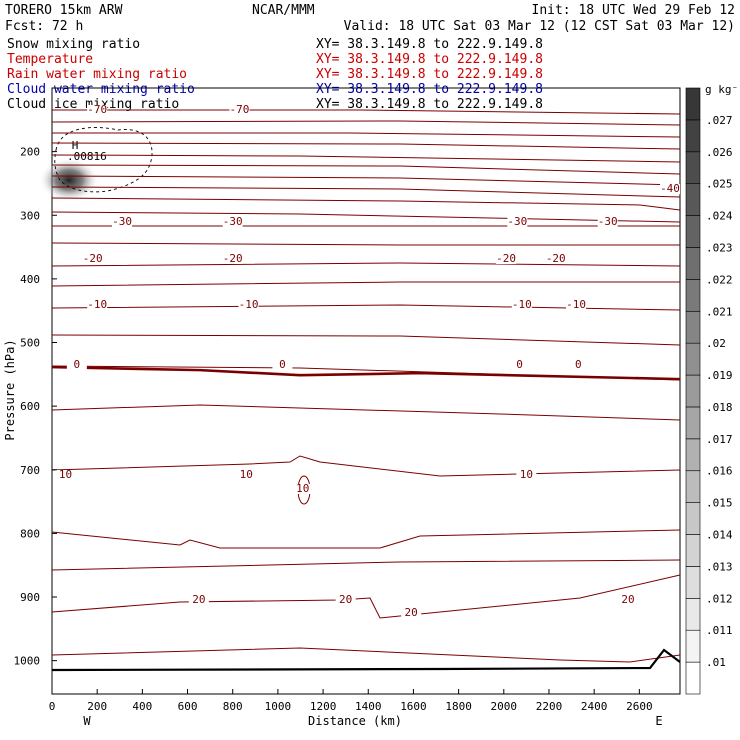 The height and width of the screenshot is (740, 740). I want to click on x-tick-label: 2200, so click(549, 706).